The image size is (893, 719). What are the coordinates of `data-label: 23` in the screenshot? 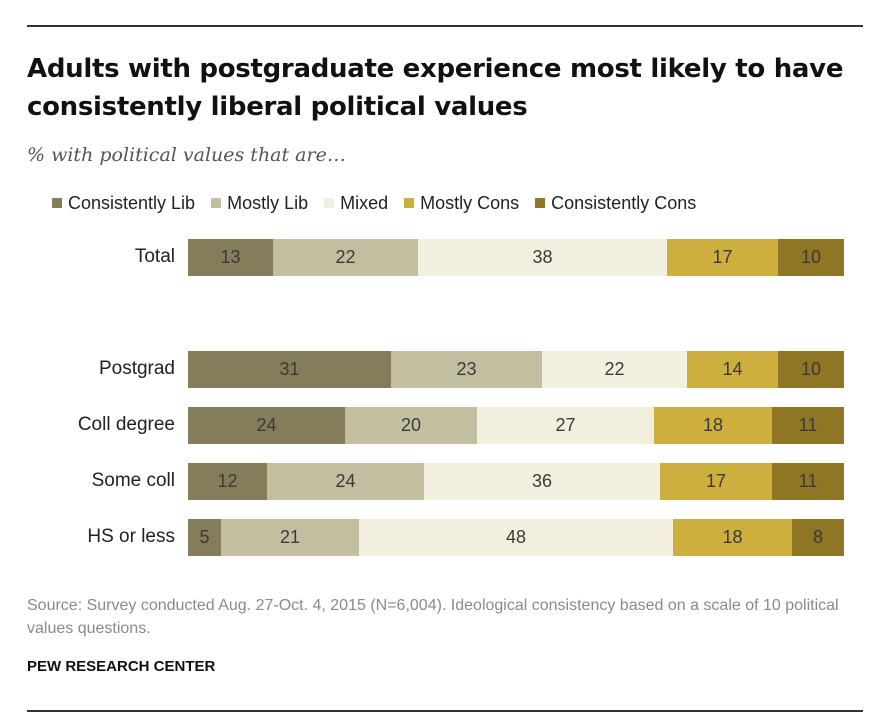 It's located at (466, 369).